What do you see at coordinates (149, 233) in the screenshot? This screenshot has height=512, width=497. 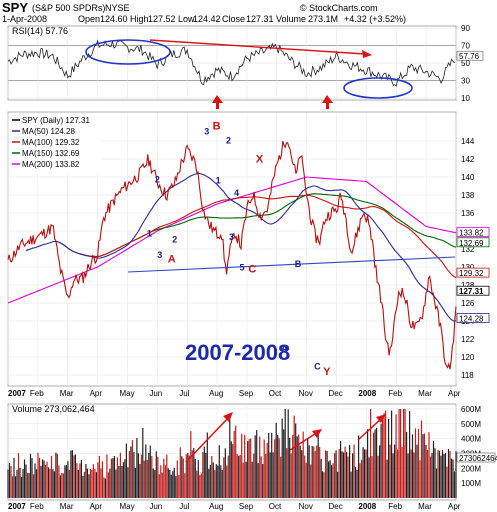 I see `wave-label: 1` at bounding box center [149, 233].